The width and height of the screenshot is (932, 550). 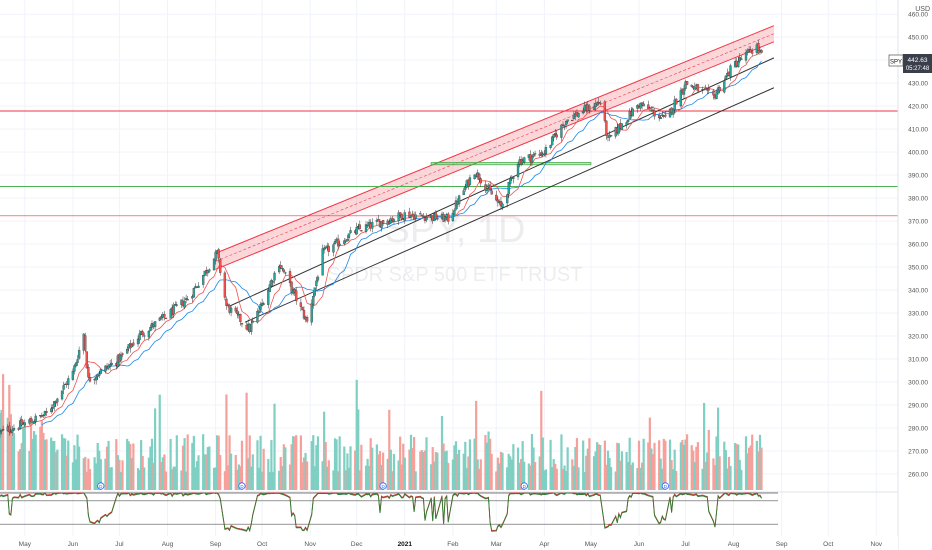 What do you see at coordinates (918, 15) in the screenshot?
I see `price-tick-label: 460.00` at bounding box center [918, 15].